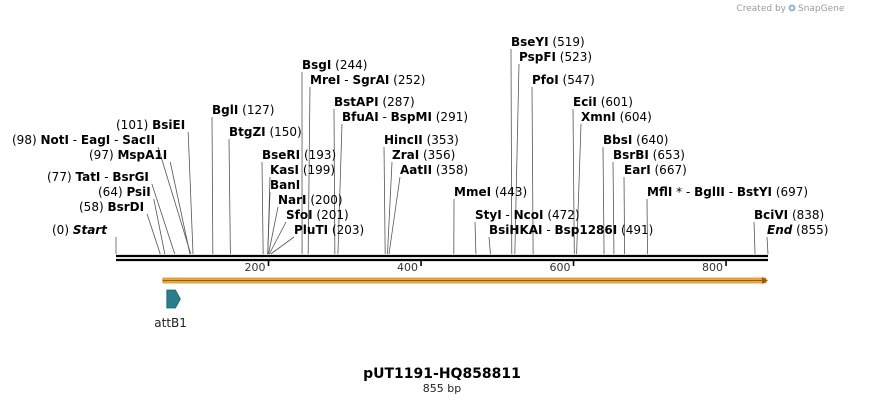 This screenshot has width=884, height=404. Describe the element at coordinates (142, 155) in the screenshot. I see `enzyme-name: MspA1I` at that location.